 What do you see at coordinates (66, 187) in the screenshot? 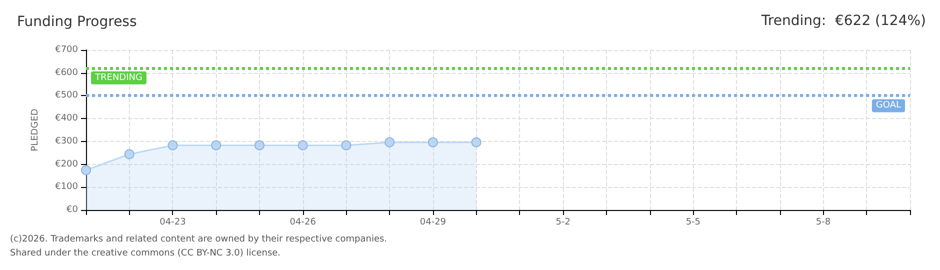
I see `y-tick-label: €100` at bounding box center [66, 187].